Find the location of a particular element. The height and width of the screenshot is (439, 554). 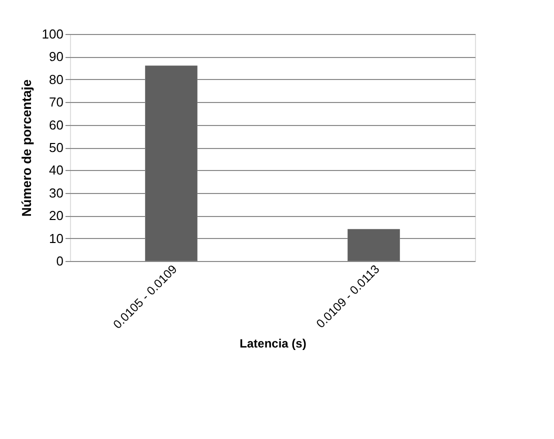

y-tick-label: 100 is located at coordinates (53, 34).